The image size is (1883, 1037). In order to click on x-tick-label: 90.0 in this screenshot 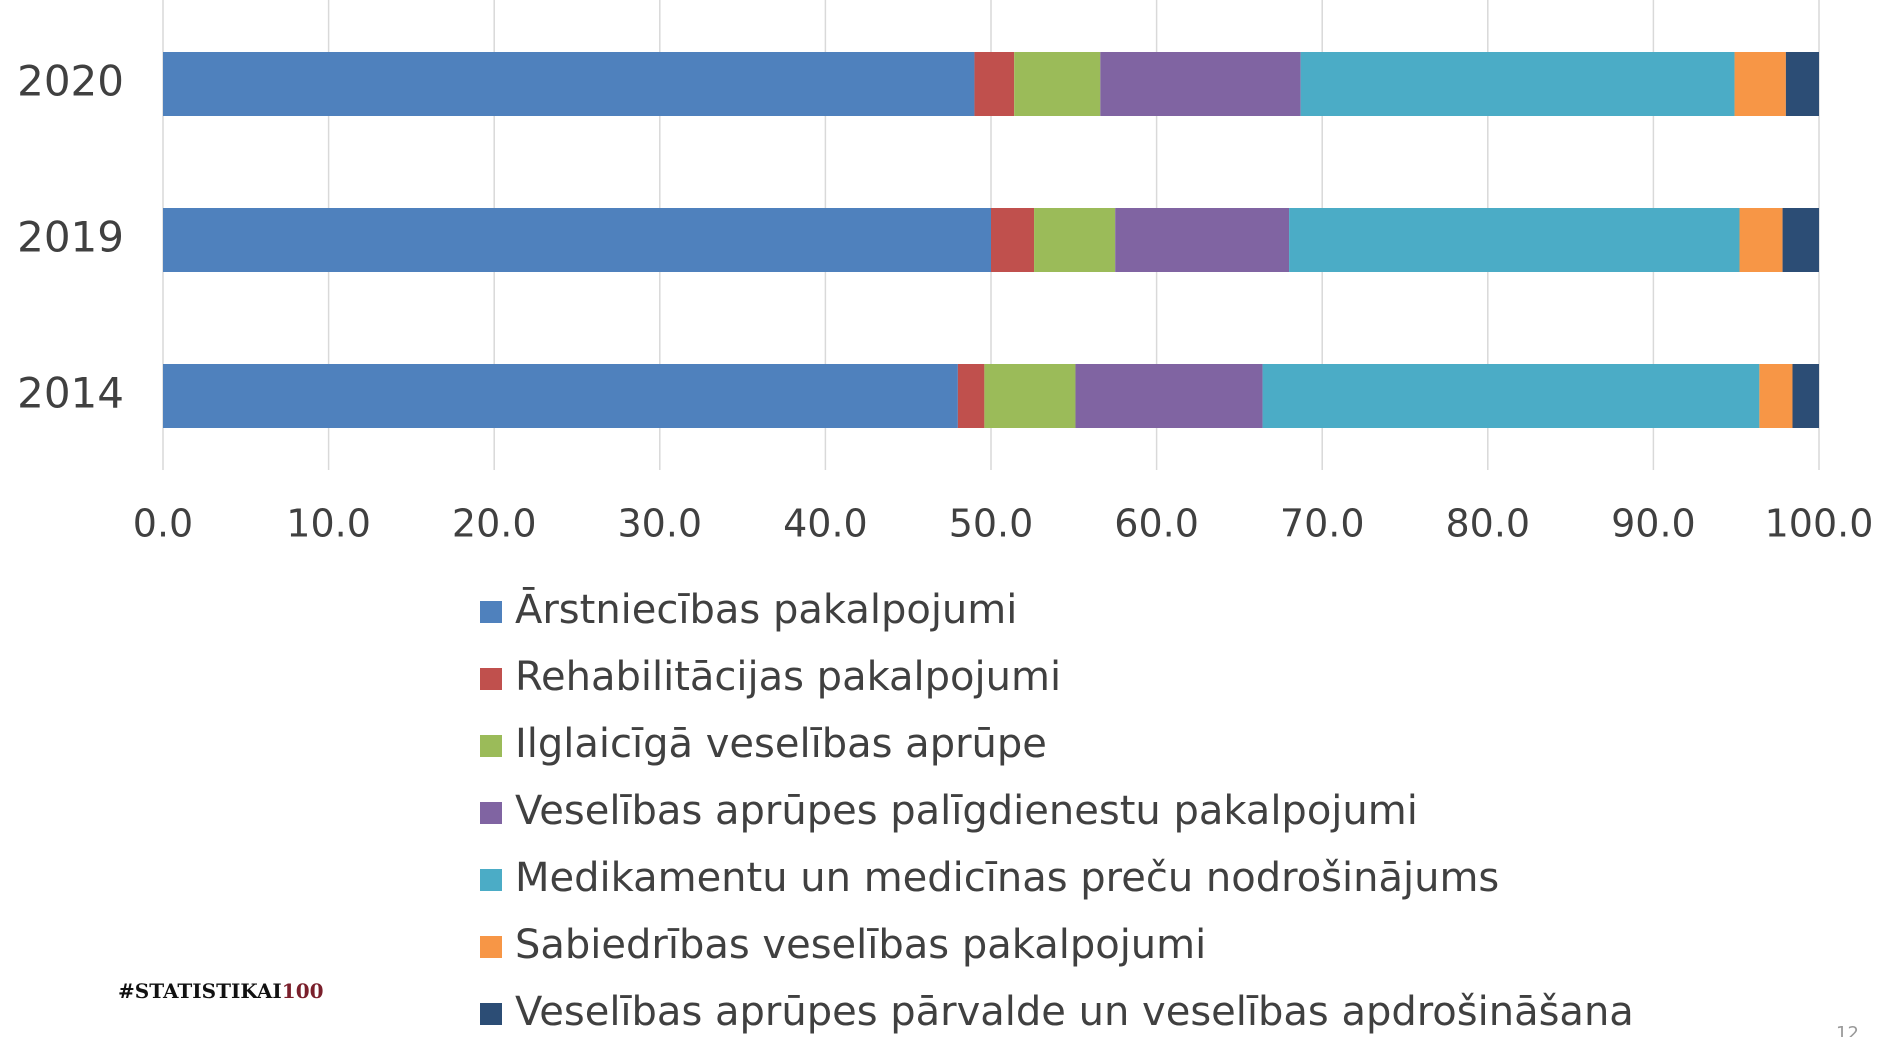, I will do `click(1653, 524)`.